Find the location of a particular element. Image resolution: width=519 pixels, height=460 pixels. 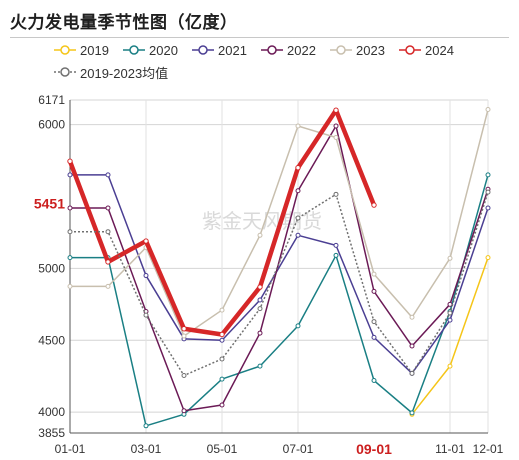

legend-item: 2019 is located at coordinates (81, 50).